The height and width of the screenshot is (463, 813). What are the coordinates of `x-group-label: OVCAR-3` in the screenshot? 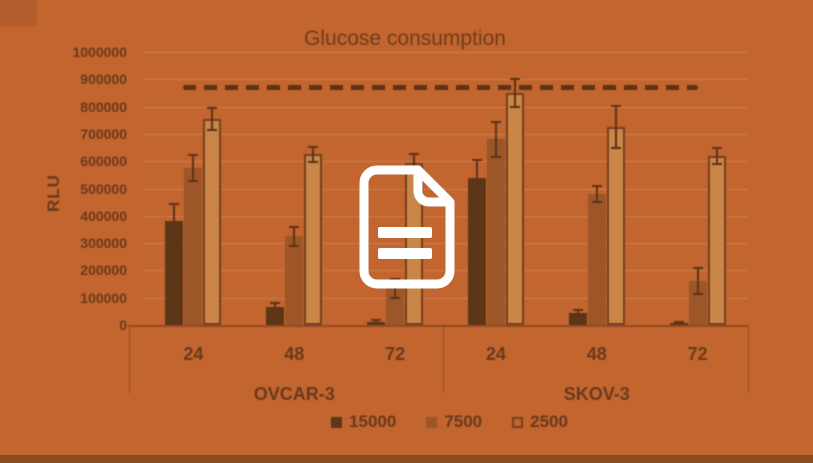 It's located at (294, 394).